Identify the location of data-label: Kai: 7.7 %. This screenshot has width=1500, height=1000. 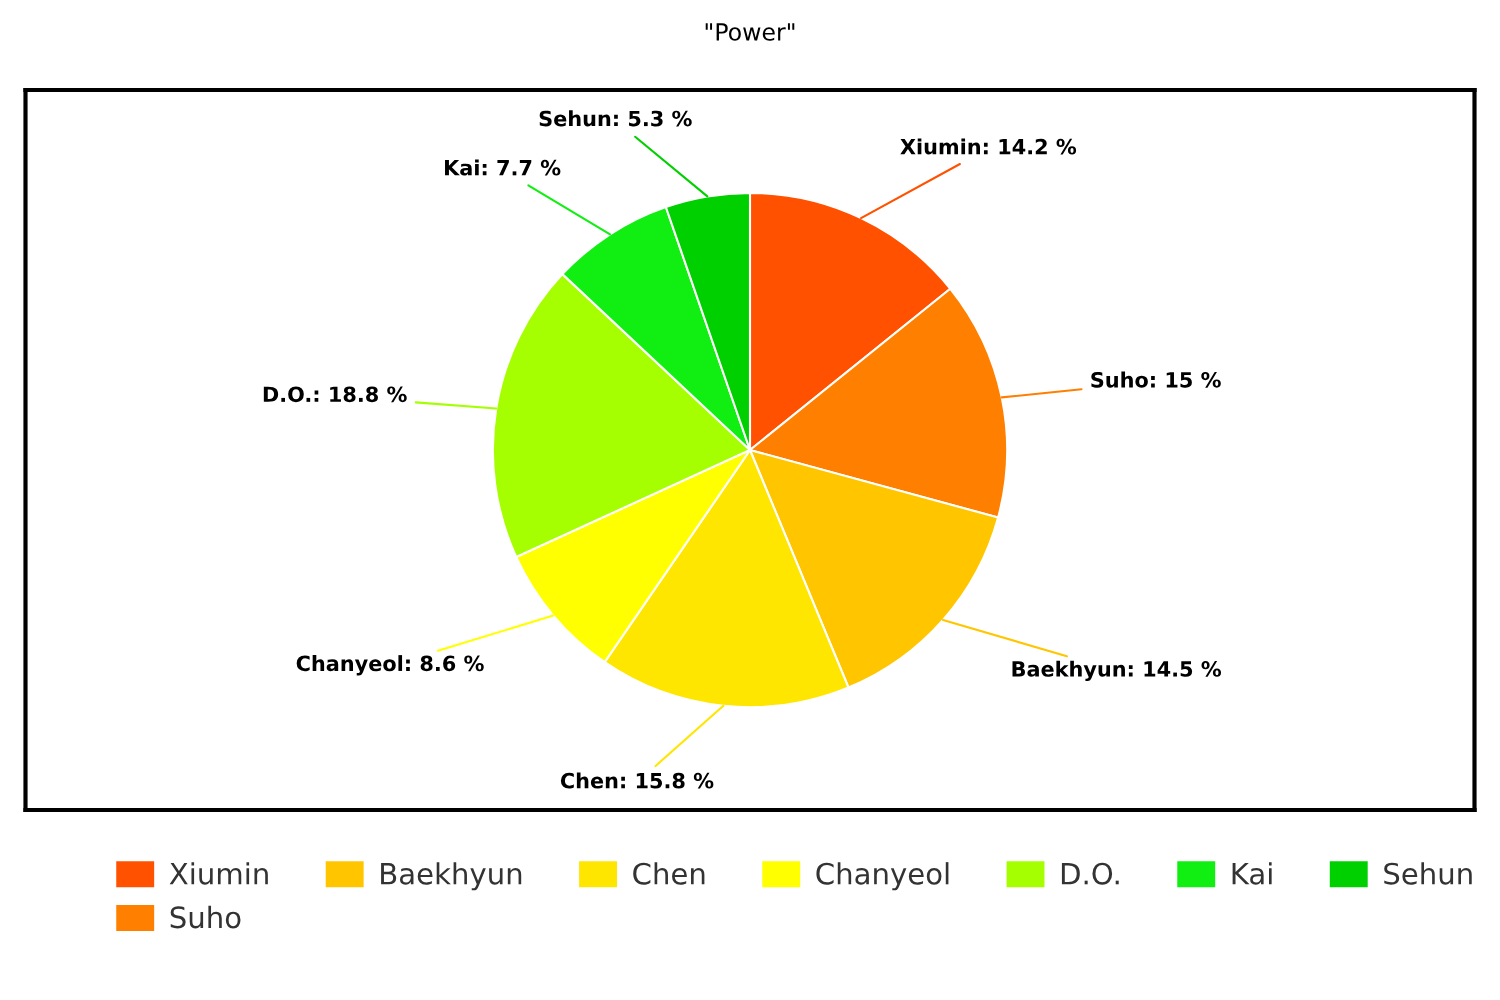
(503, 167).